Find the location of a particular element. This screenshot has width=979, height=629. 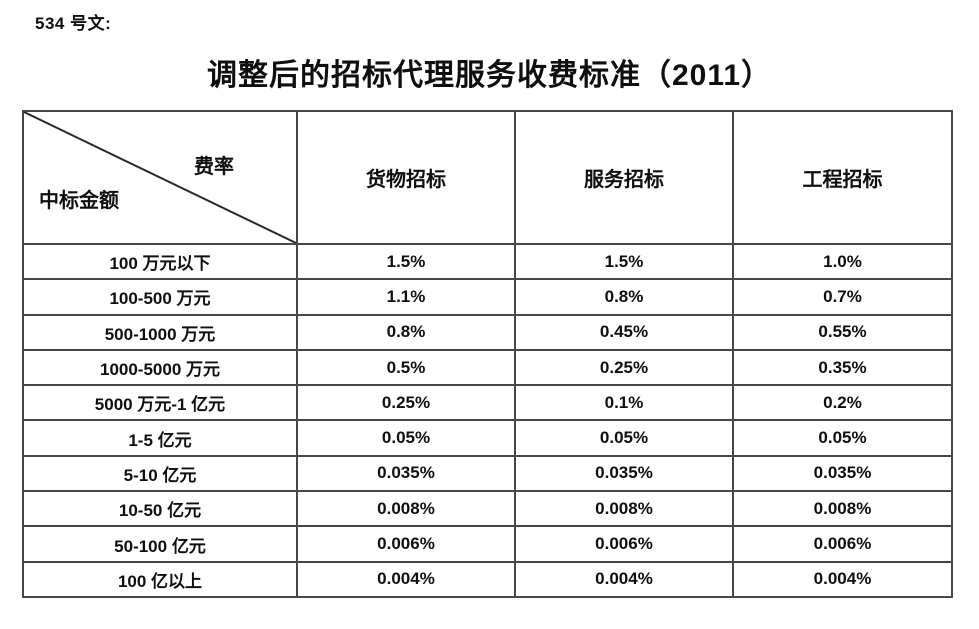

diagonal-divider-line is located at coordinates (160, 177).